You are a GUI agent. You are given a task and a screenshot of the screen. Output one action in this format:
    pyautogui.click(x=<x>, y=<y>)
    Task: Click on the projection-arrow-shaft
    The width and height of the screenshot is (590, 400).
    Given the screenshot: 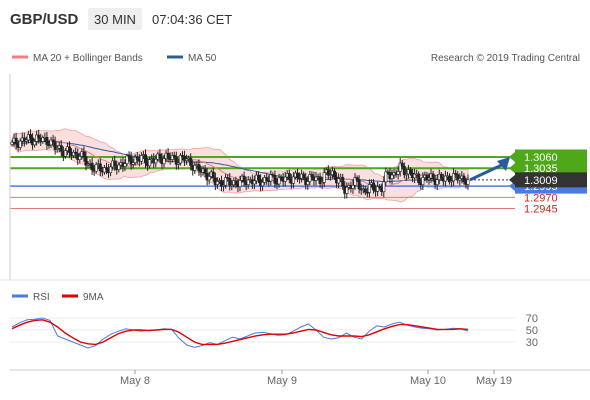 What is the action you would take?
    pyautogui.click(x=488, y=171)
    